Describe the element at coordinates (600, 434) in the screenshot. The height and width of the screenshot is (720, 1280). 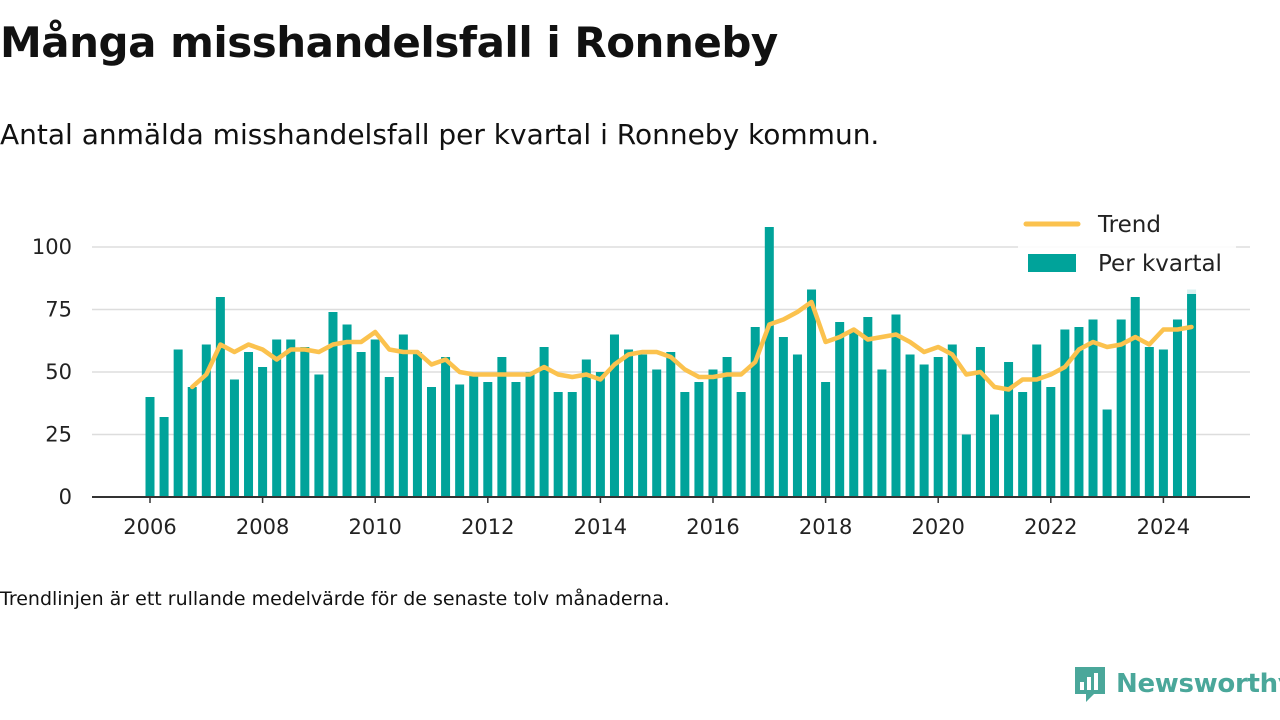
I see `bar-2014-Q1` at that location.